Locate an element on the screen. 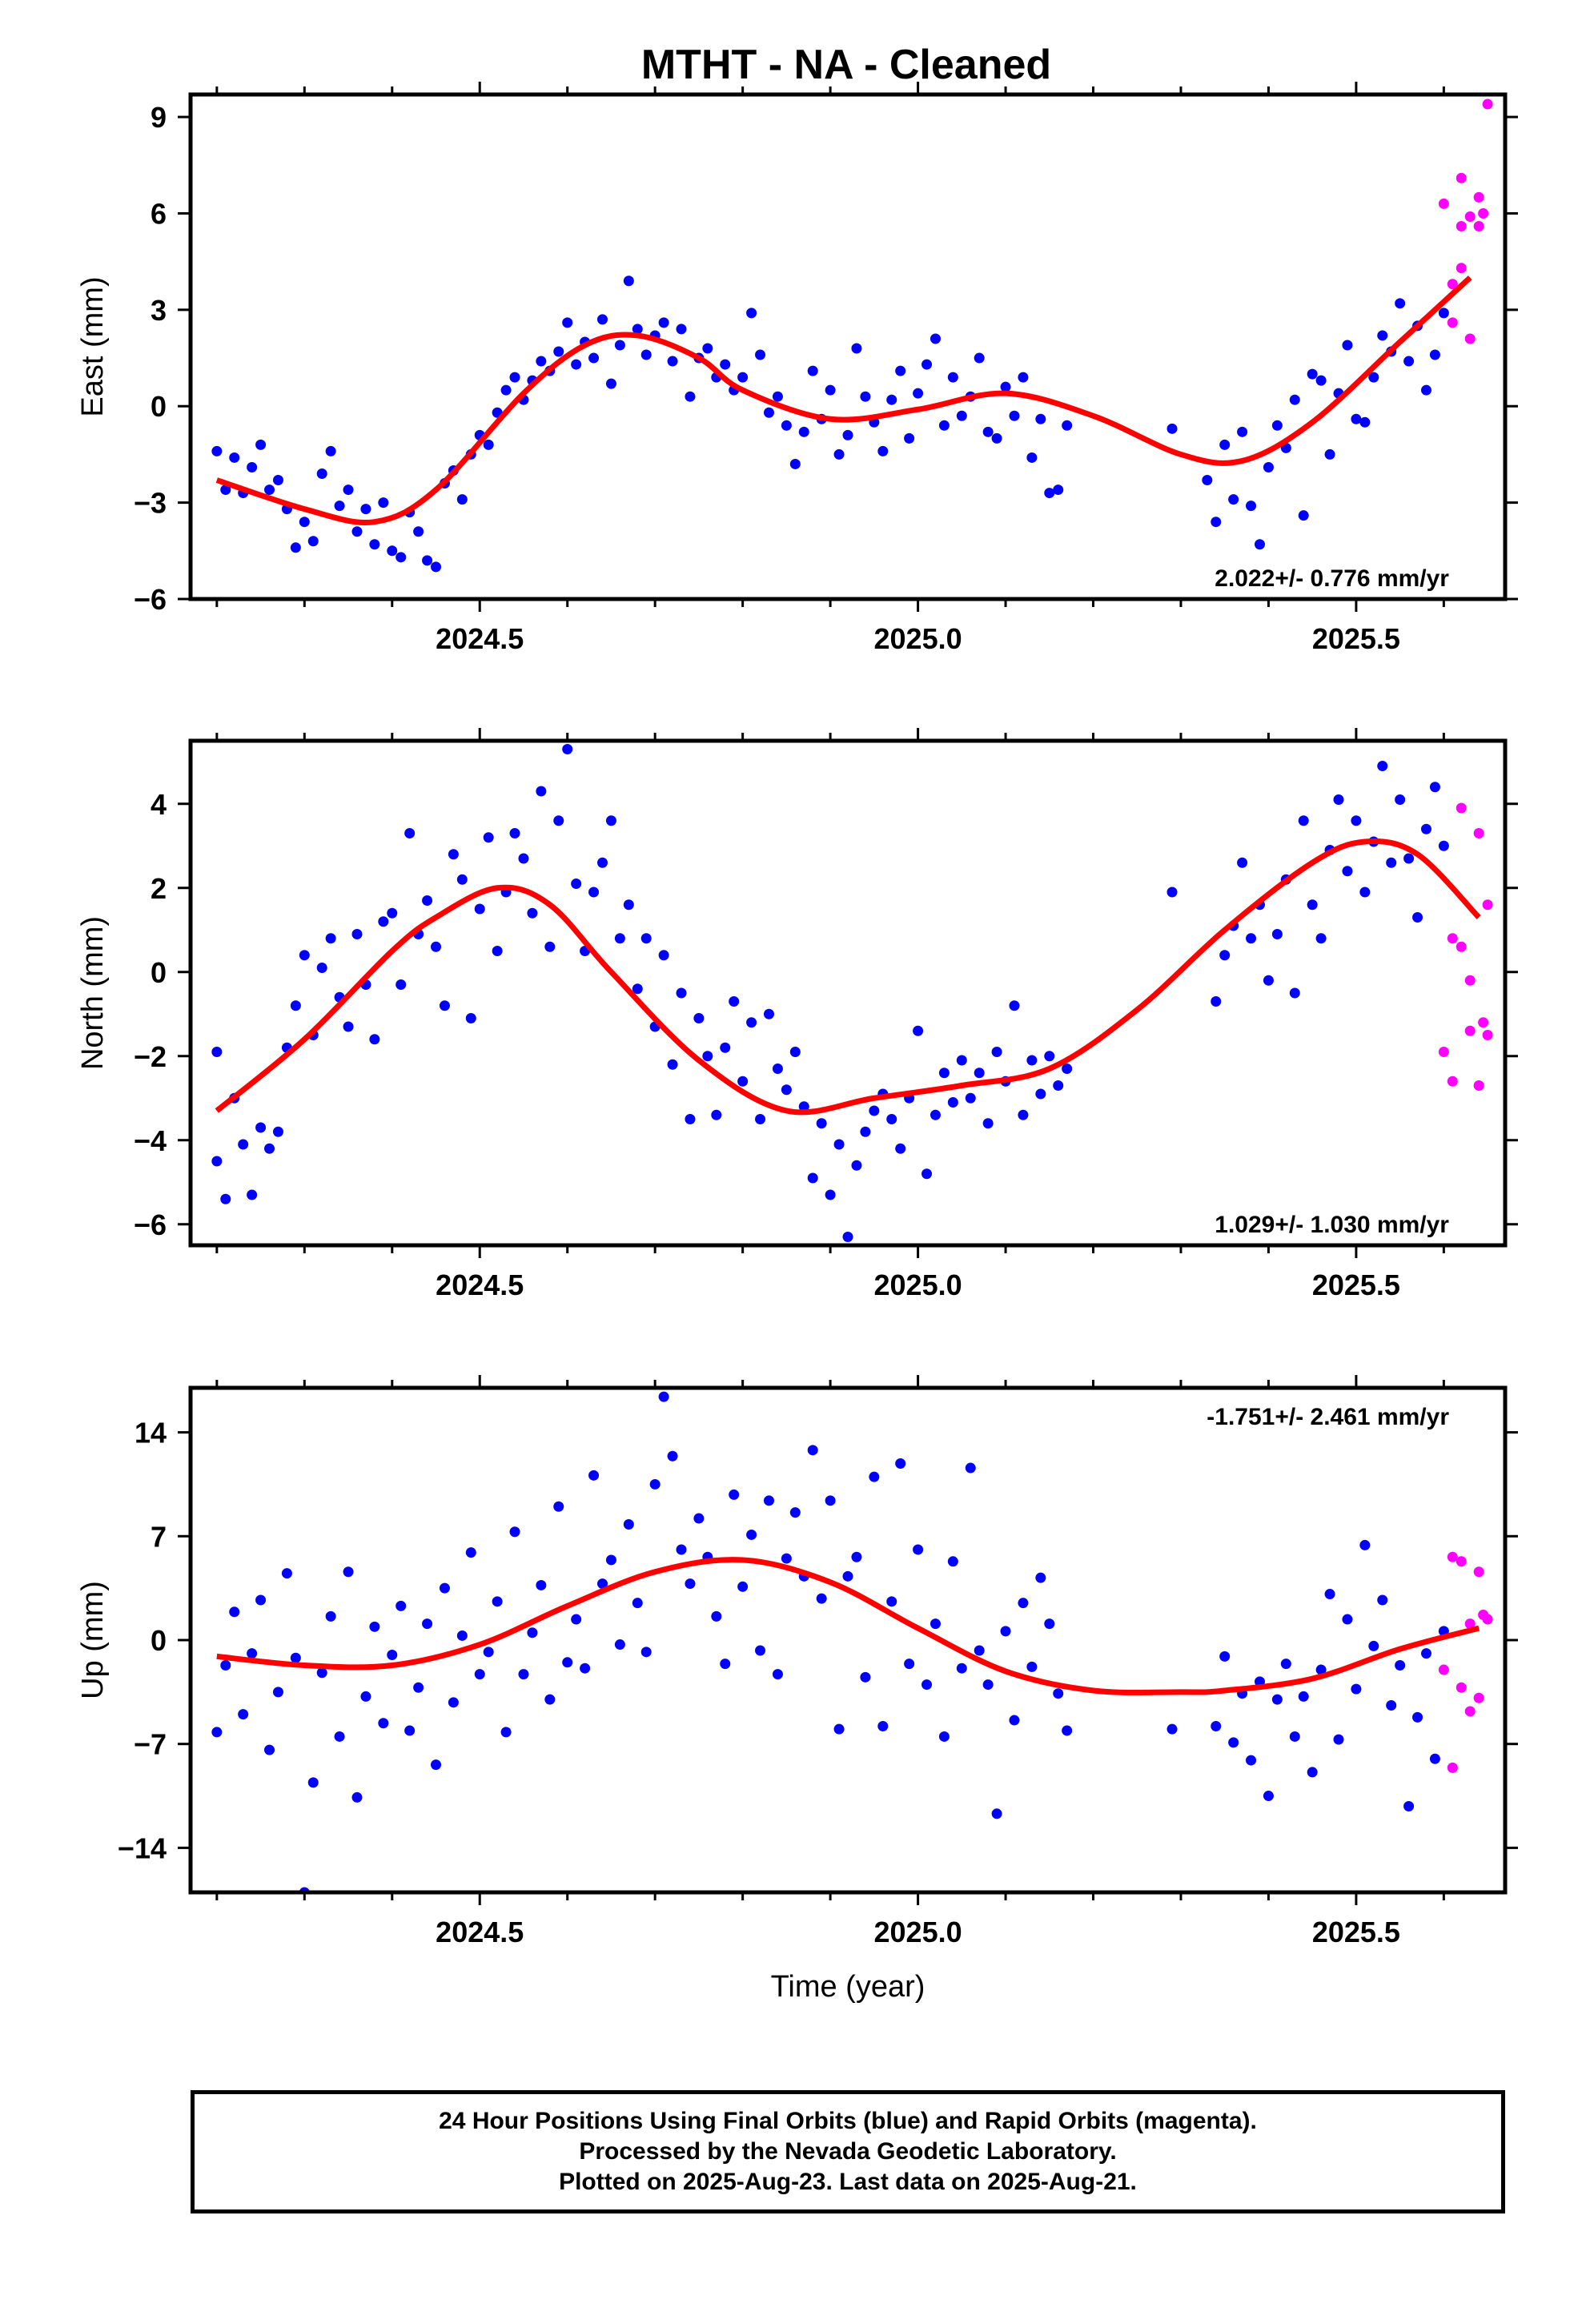 This screenshot has width=1582, height=2324. north-xtick-label: 2025.0 is located at coordinates (918, 1285).